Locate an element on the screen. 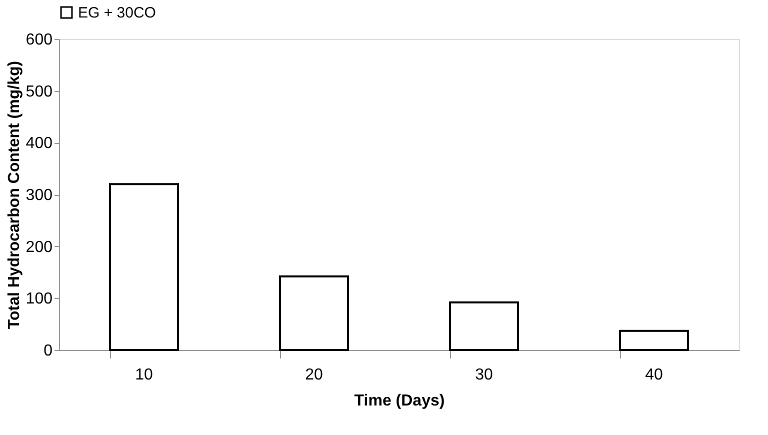 Image resolution: width=768 pixels, height=435 pixels. y-tick-label: 400 is located at coordinates (39, 143).